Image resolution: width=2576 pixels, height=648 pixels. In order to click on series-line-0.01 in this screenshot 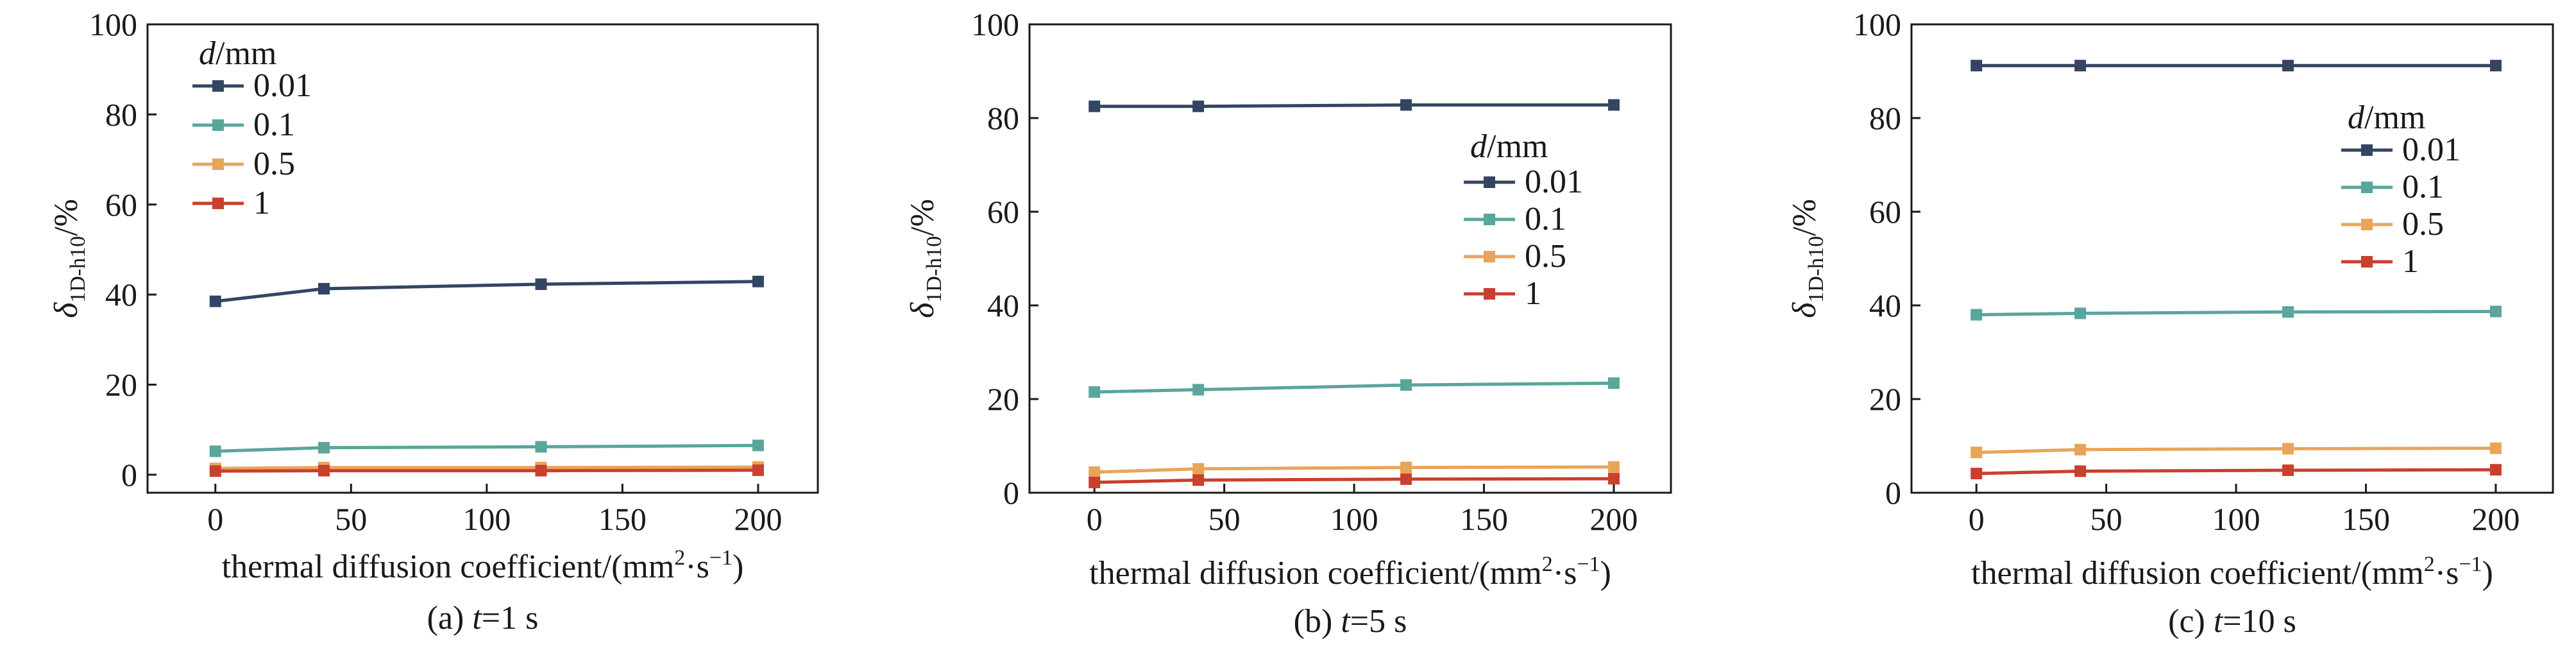, I will do `click(1354, 105)`.